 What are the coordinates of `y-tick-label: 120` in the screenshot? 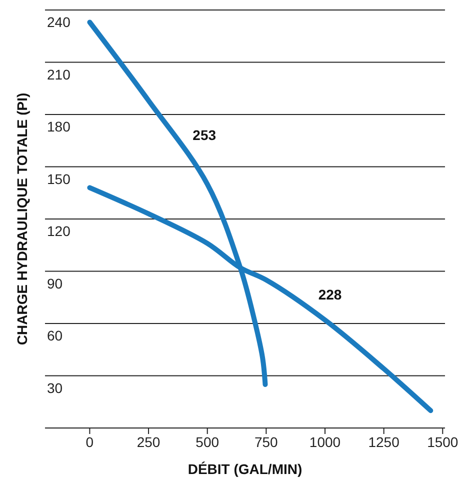 It's located at (59, 231).